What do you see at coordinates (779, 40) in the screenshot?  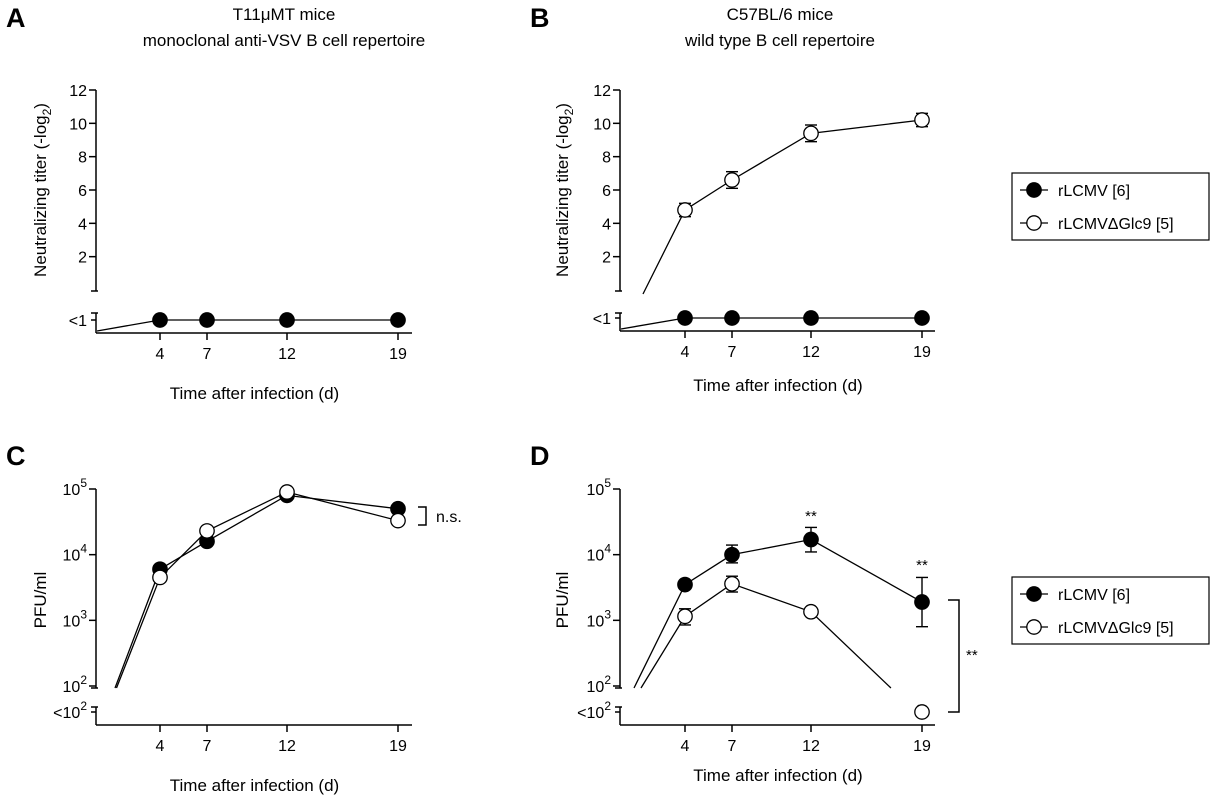 I see `panel-title-line: wild type B cell repertoire` at bounding box center [779, 40].